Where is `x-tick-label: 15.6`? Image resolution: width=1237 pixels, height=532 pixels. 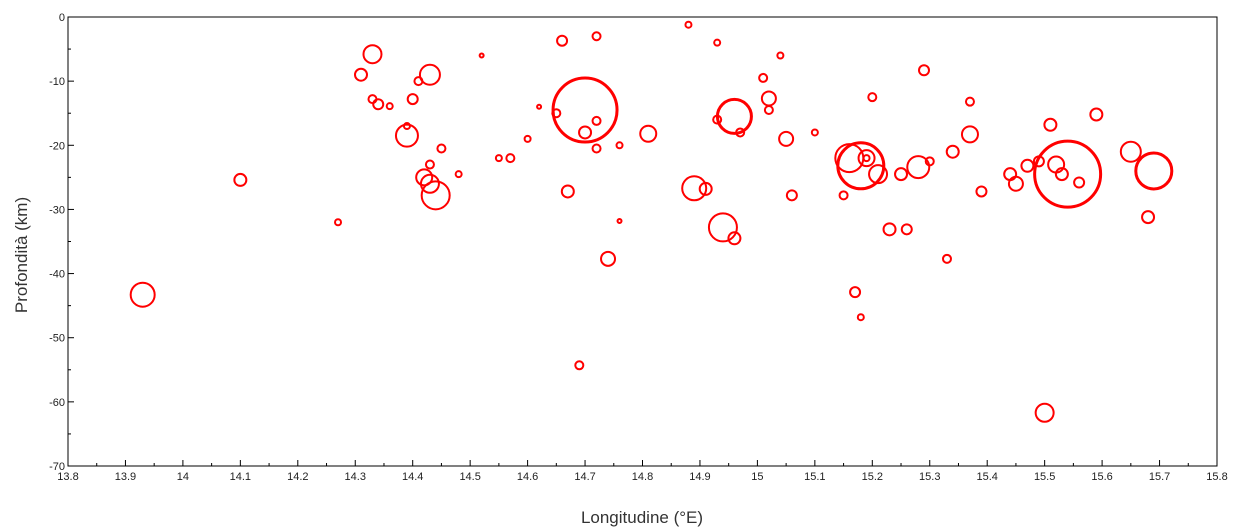 x-tick-label: 15.6 is located at coordinates (1101, 477).